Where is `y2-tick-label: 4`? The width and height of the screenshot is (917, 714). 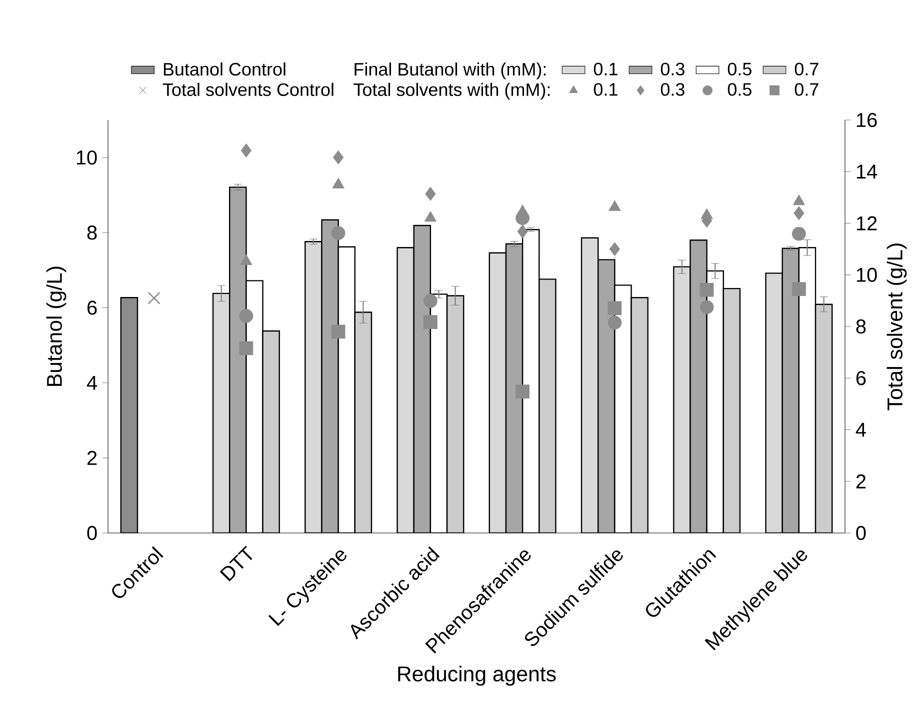
y2-tick-label: 4 is located at coordinates (861, 429).